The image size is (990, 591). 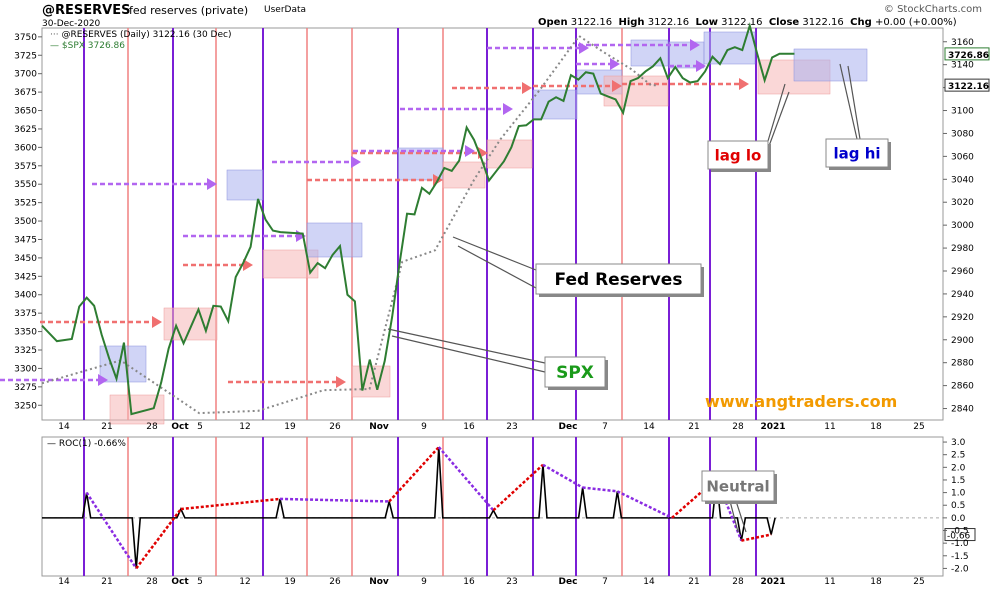 What do you see at coordinates (958, 506) in the screenshot?
I see `roc-tick-label: 0.5` at bounding box center [958, 506].